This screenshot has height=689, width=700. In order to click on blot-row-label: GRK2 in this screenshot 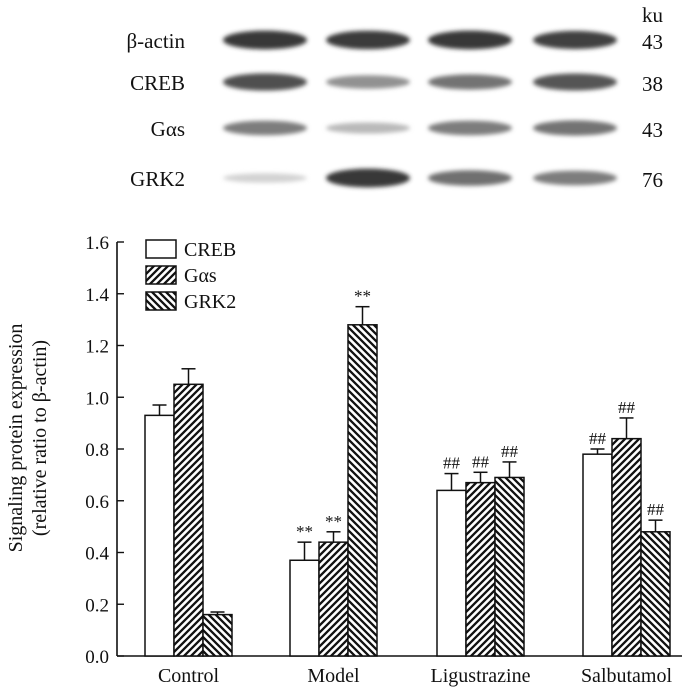, I will do `click(157, 179)`.